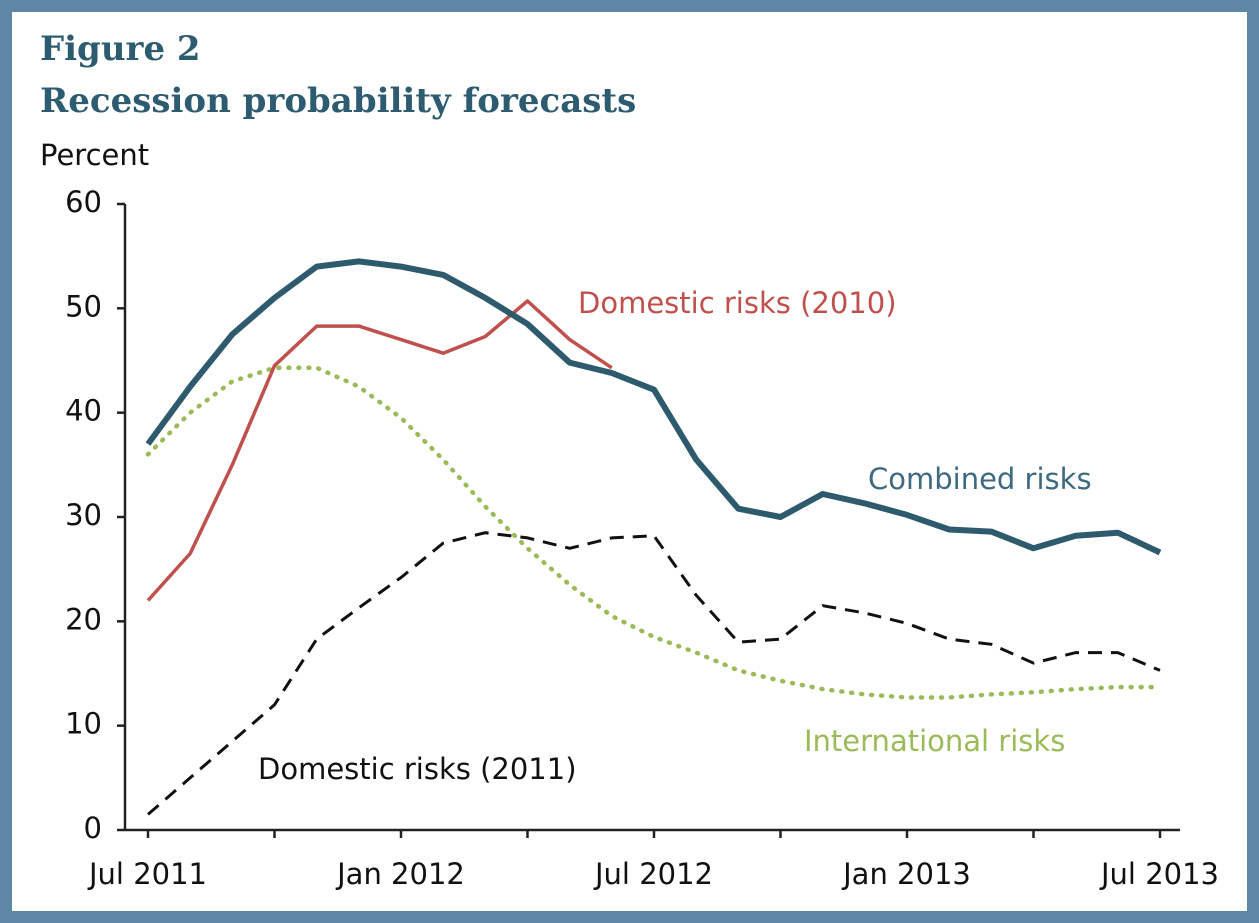 The image size is (1259, 923). I want to click on y-tick-label: 40, so click(83, 411).